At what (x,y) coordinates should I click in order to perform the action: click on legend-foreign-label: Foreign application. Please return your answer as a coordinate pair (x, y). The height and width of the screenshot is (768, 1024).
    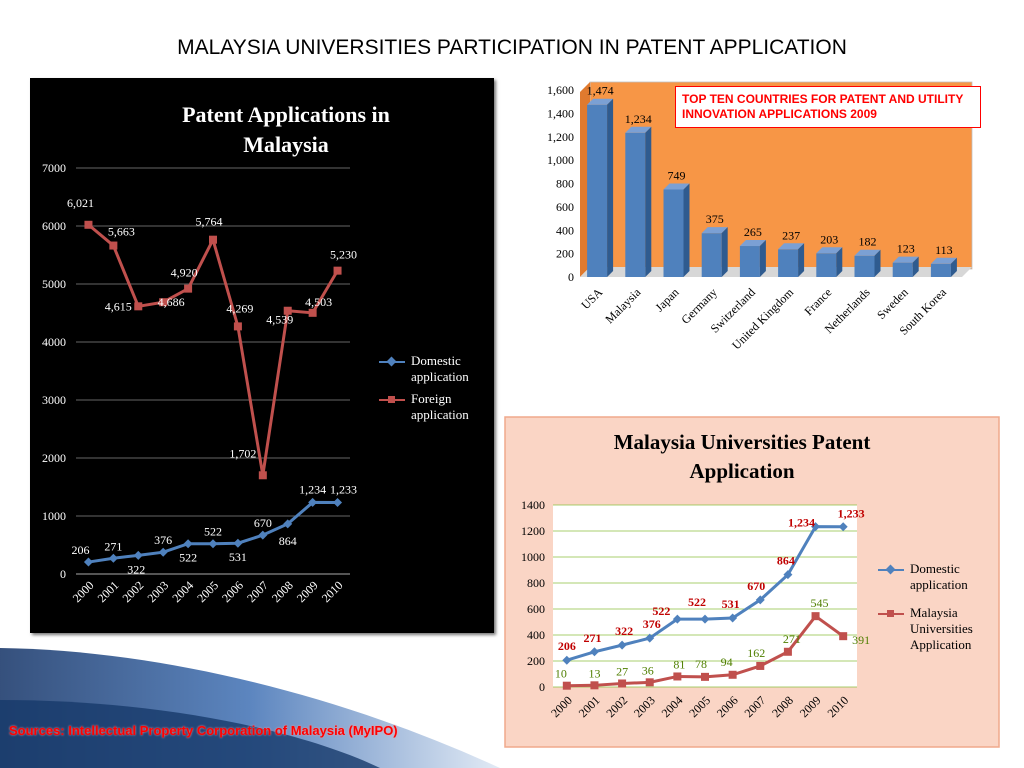
    Looking at the image, I should click on (440, 406).